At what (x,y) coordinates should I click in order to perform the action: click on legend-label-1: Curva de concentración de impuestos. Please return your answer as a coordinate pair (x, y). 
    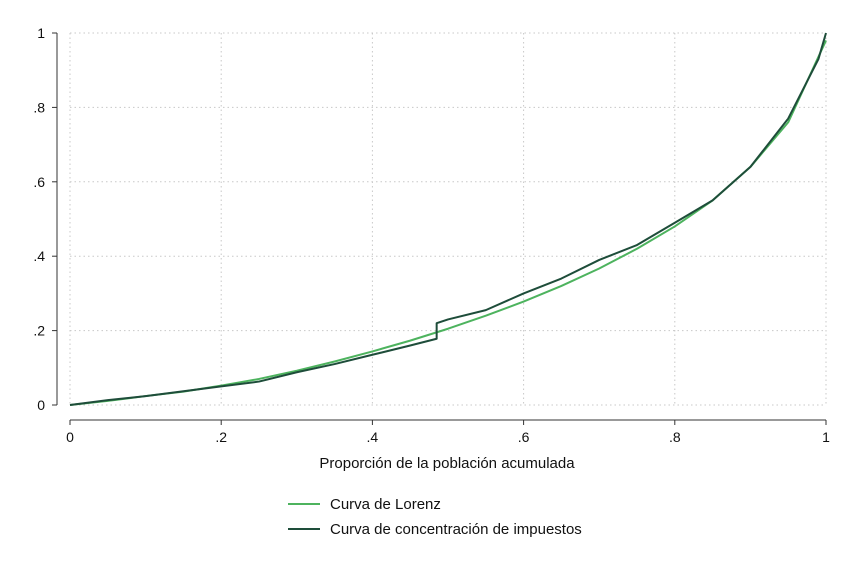
    Looking at the image, I should click on (456, 529).